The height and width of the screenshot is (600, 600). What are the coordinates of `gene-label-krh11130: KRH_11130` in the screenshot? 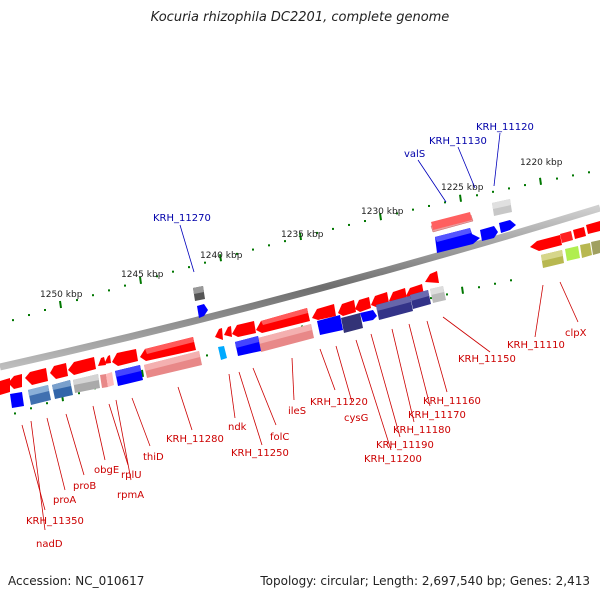 It's located at (458, 141).